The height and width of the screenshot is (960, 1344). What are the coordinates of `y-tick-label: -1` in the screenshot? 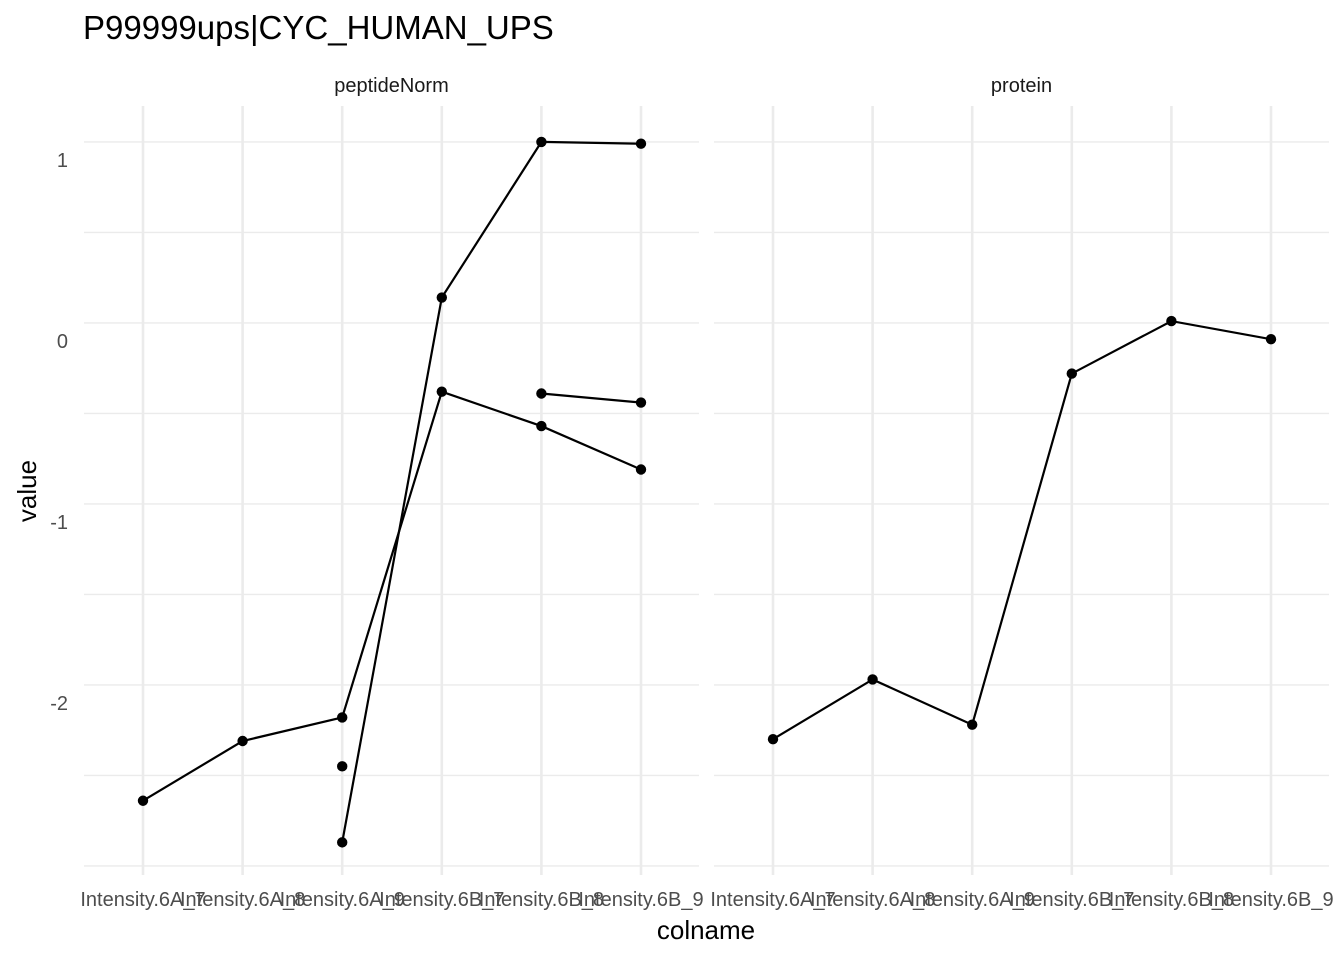 It's located at (59, 523).